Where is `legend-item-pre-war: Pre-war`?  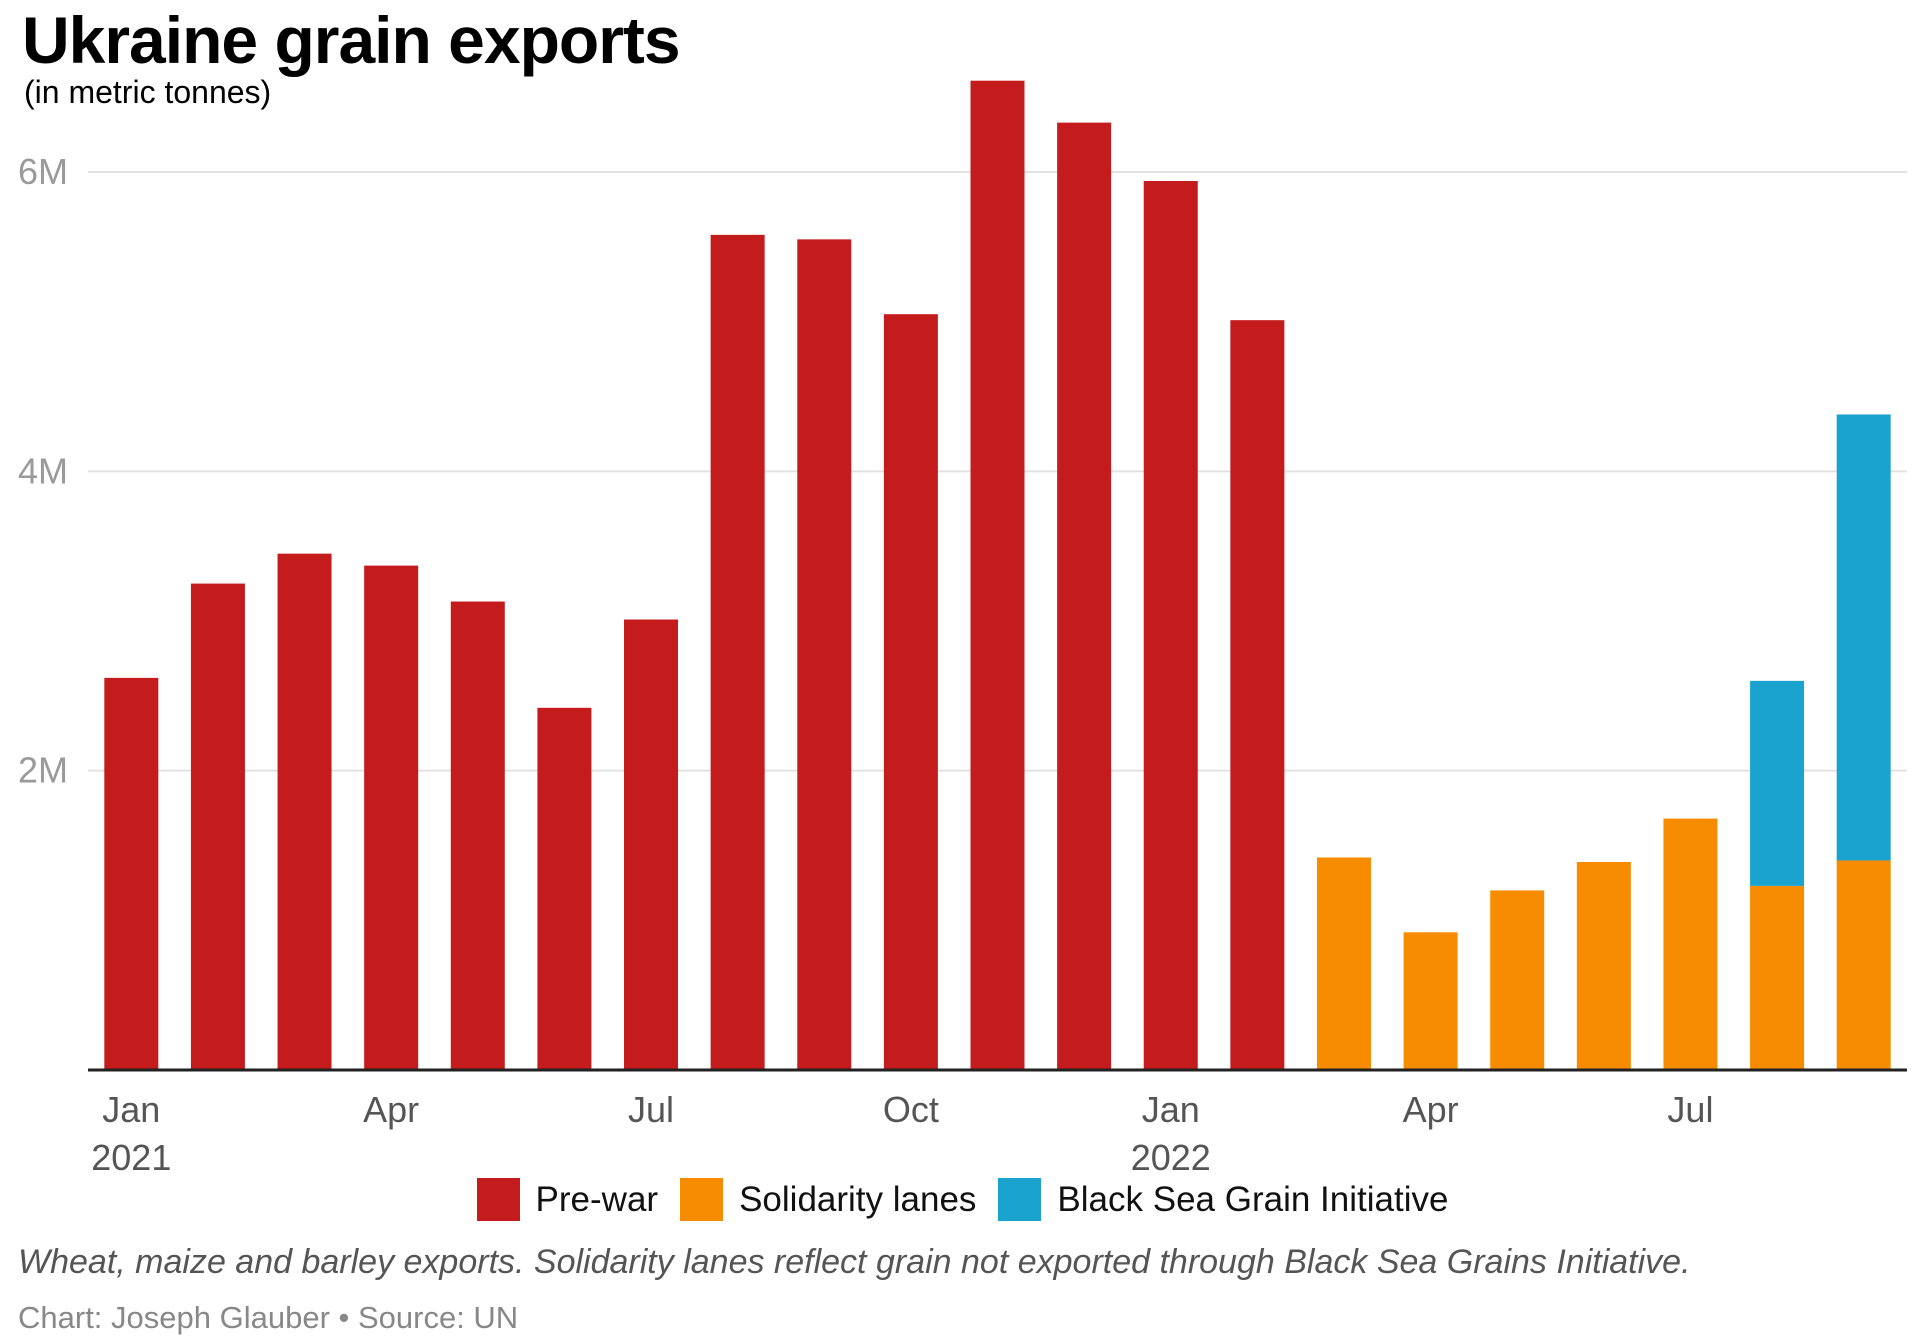 legend-item-pre-war: Pre-war is located at coordinates (567, 1199).